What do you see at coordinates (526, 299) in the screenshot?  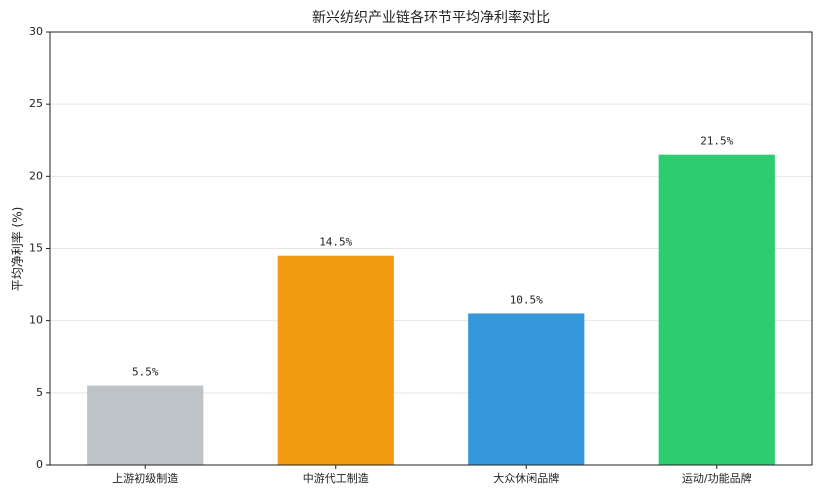 I see `value-label: 10.5%` at bounding box center [526, 299].